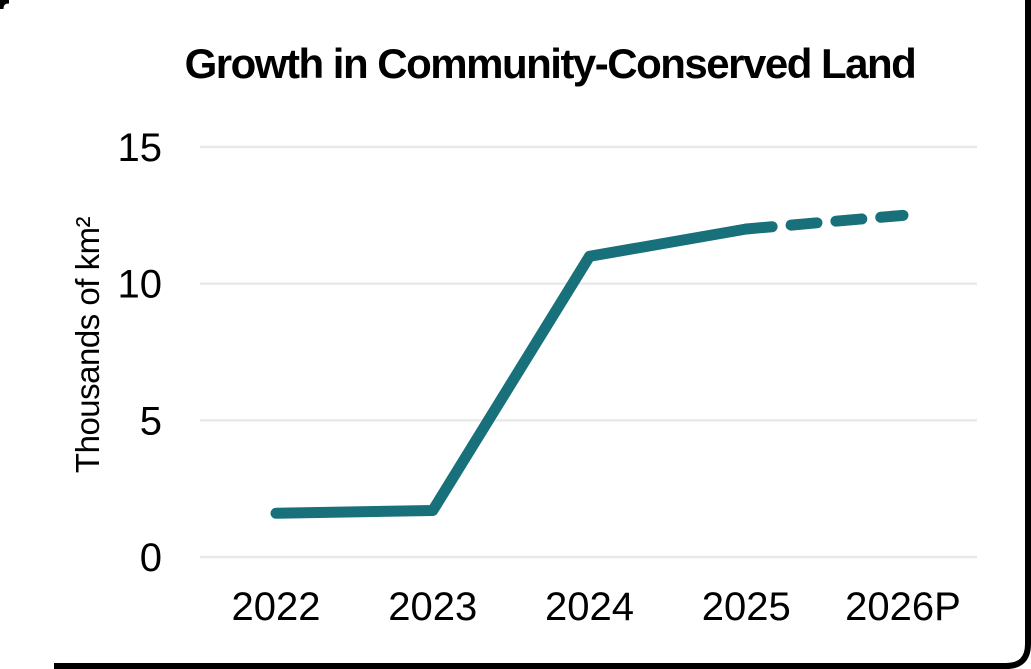 This screenshot has width=1031, height=669. Describe the element at coordinates (140, 148) in the screenshot. I see `y-tick-label: 15` at that location.